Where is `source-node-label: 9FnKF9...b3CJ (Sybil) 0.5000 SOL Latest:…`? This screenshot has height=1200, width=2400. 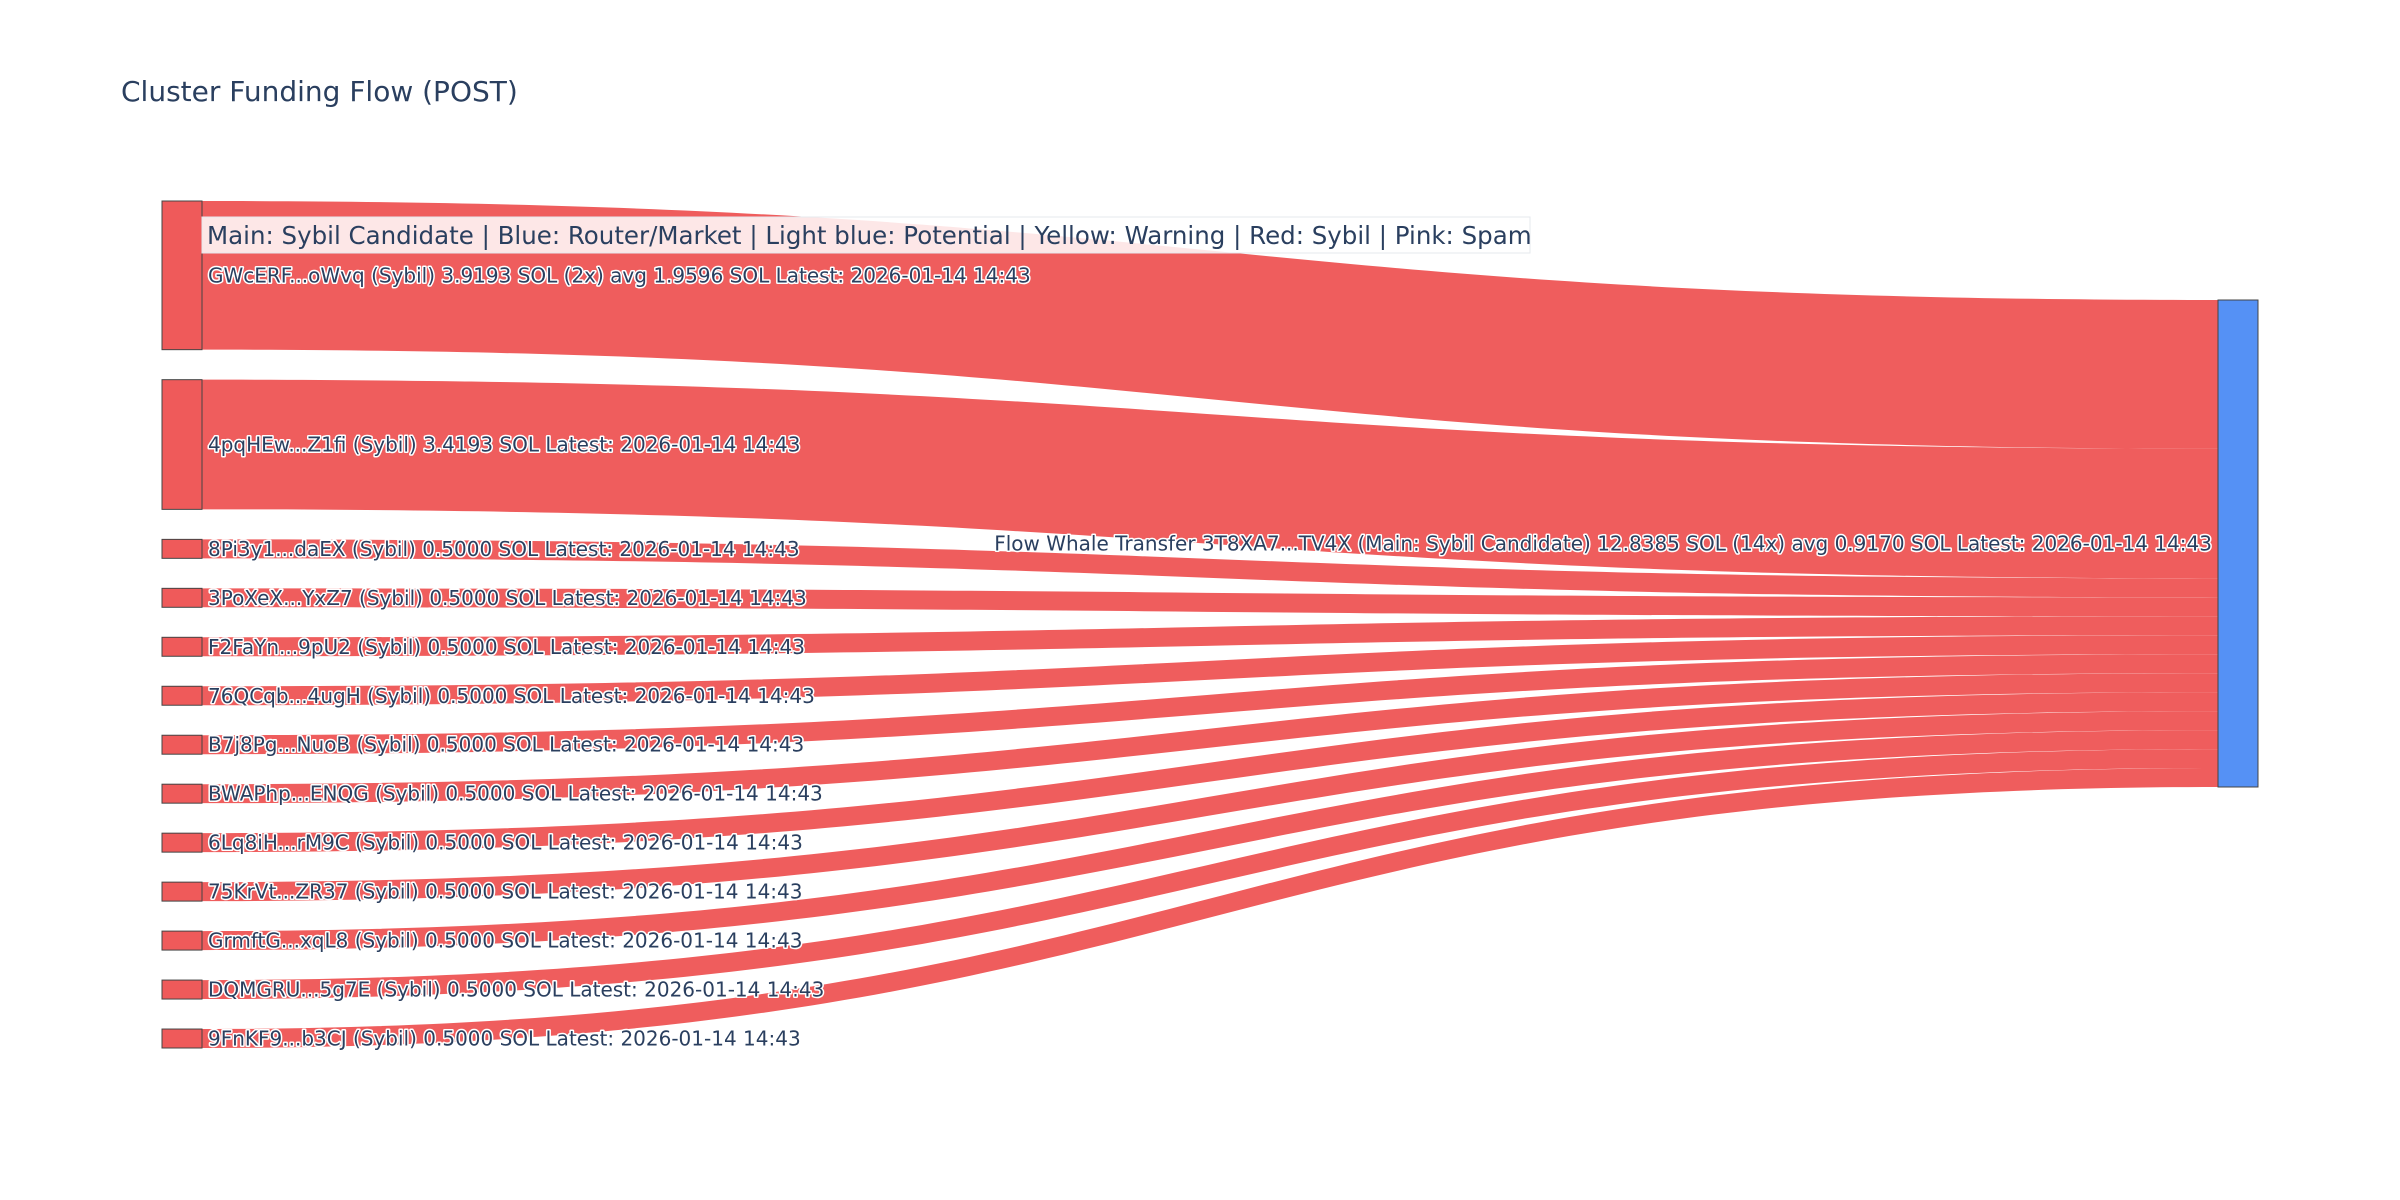
source-node-label: 9FnKF9...b3CJ (Sybil) 0.5000 SOL Latest:… is located at coordinates (504, 1039).